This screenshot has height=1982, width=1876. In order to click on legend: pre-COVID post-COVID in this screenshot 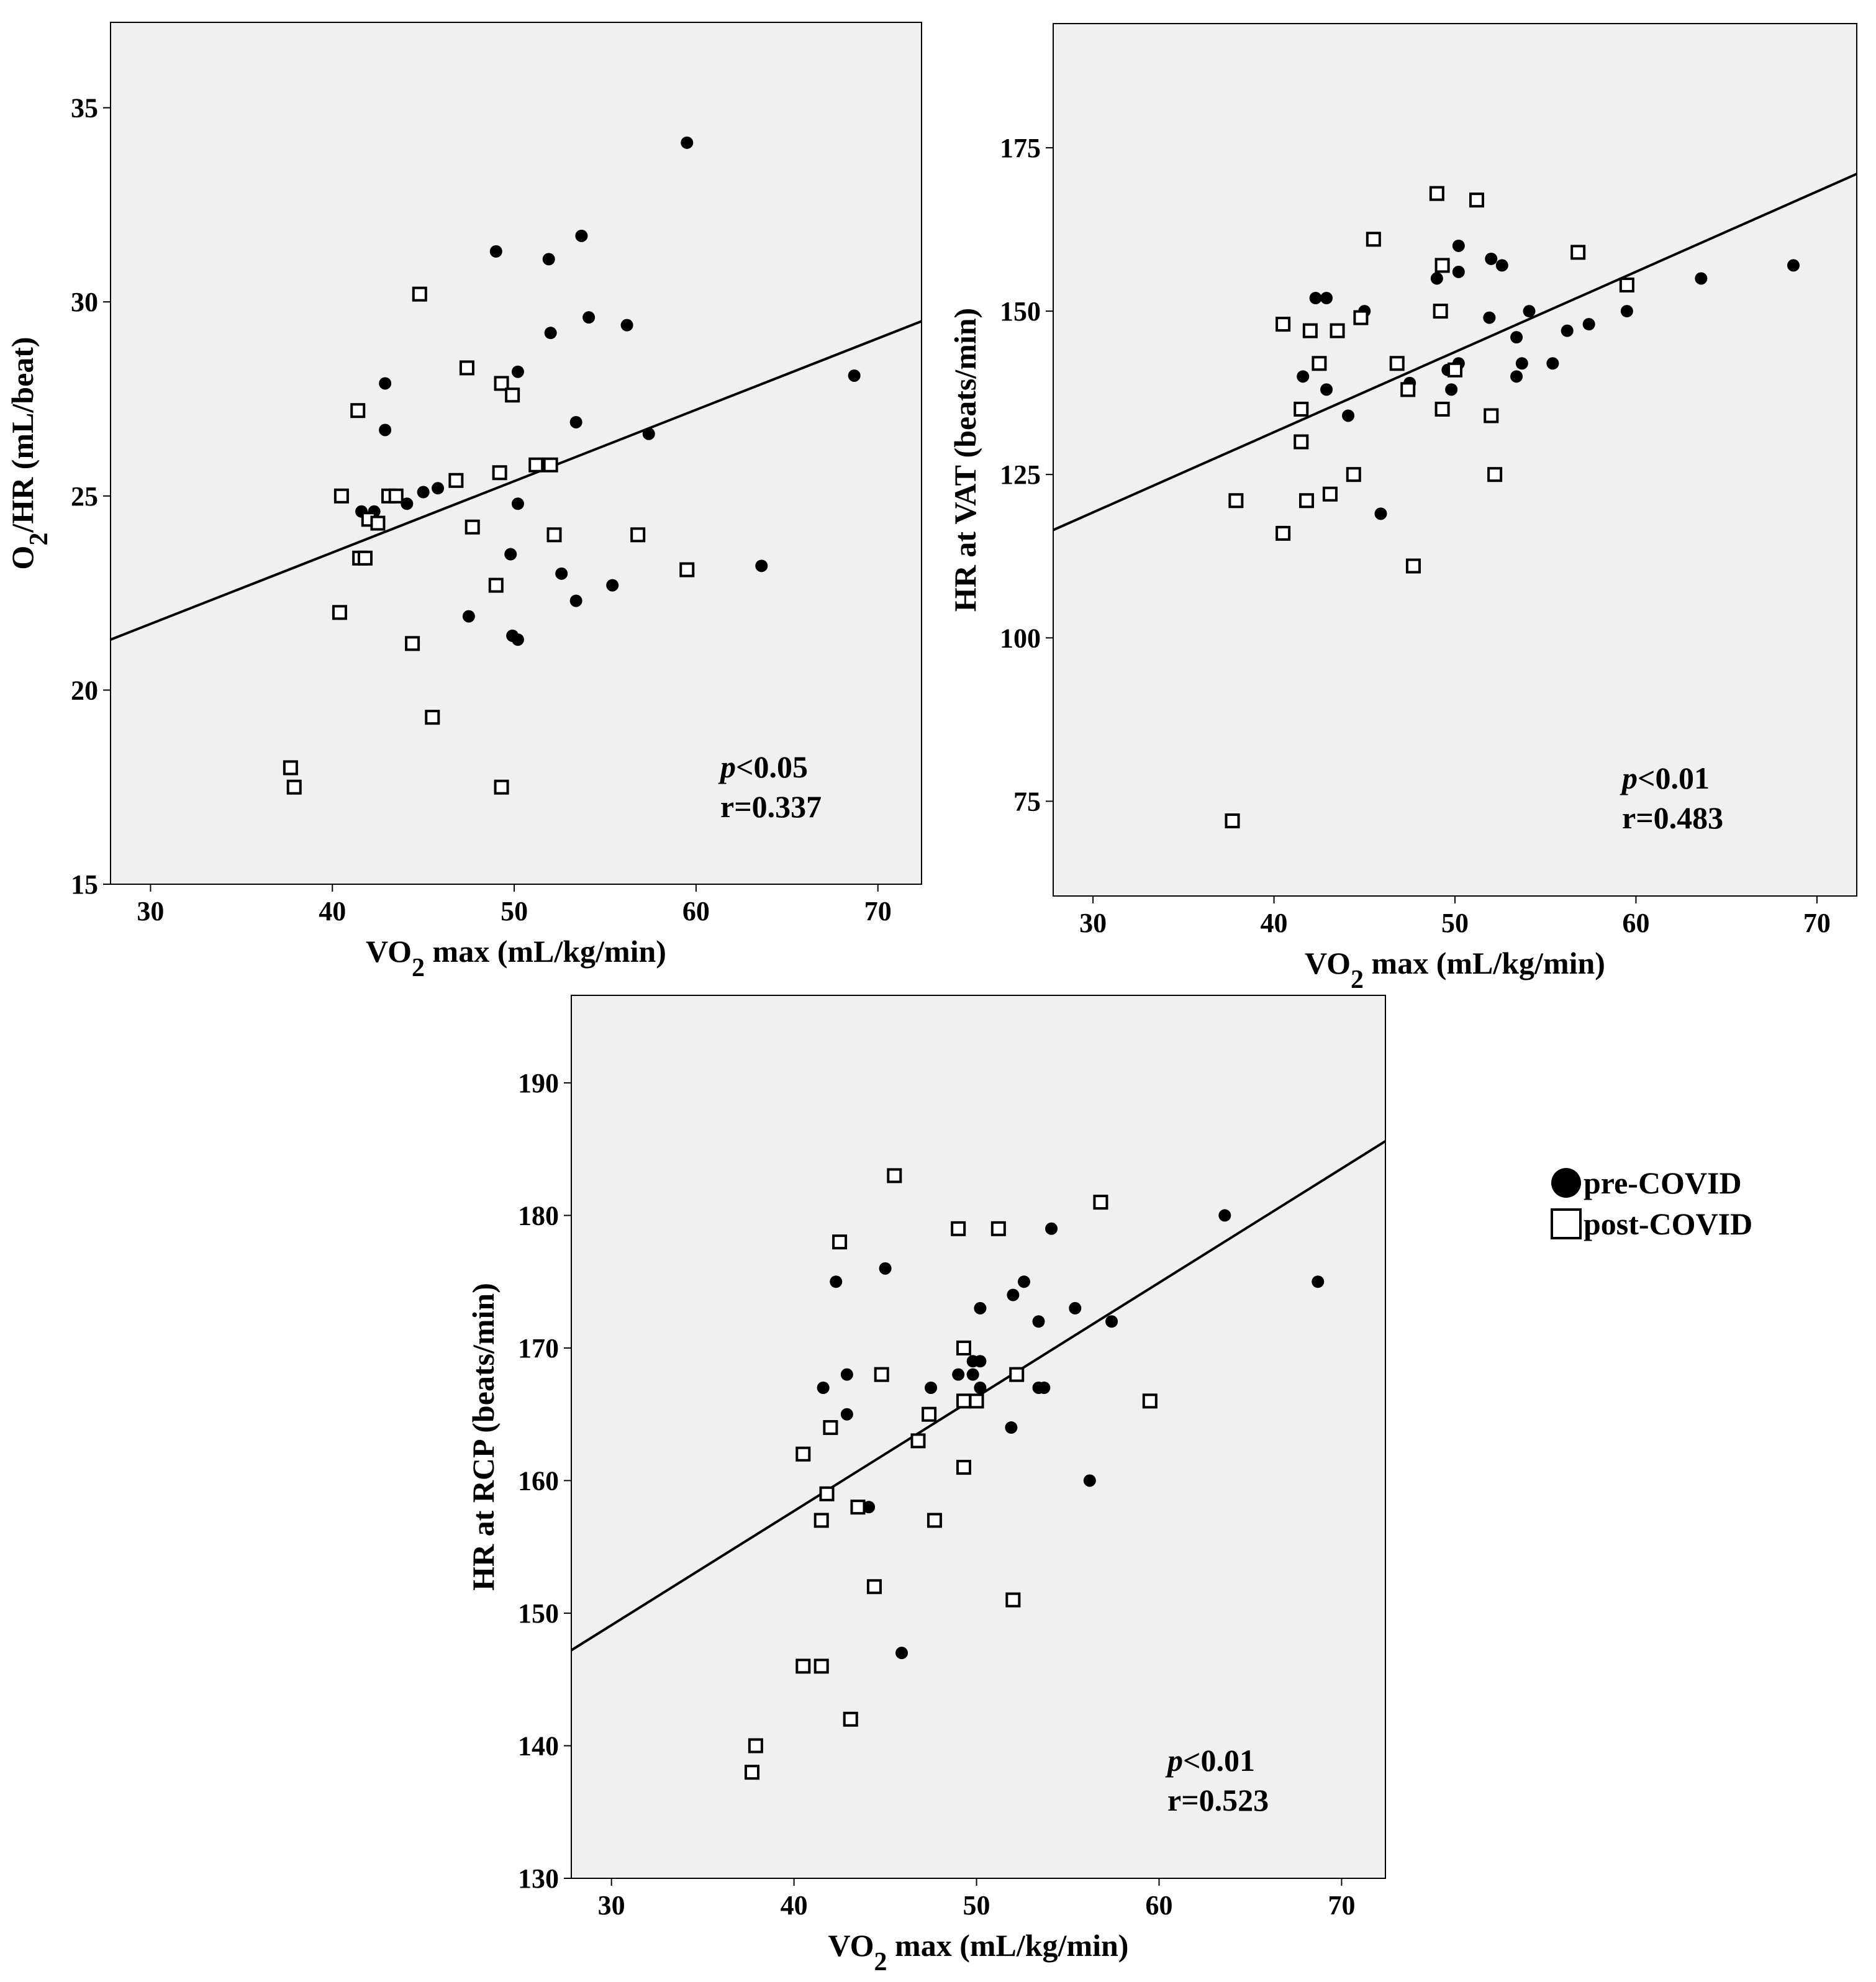, I will do `click(1652, 1203)`.